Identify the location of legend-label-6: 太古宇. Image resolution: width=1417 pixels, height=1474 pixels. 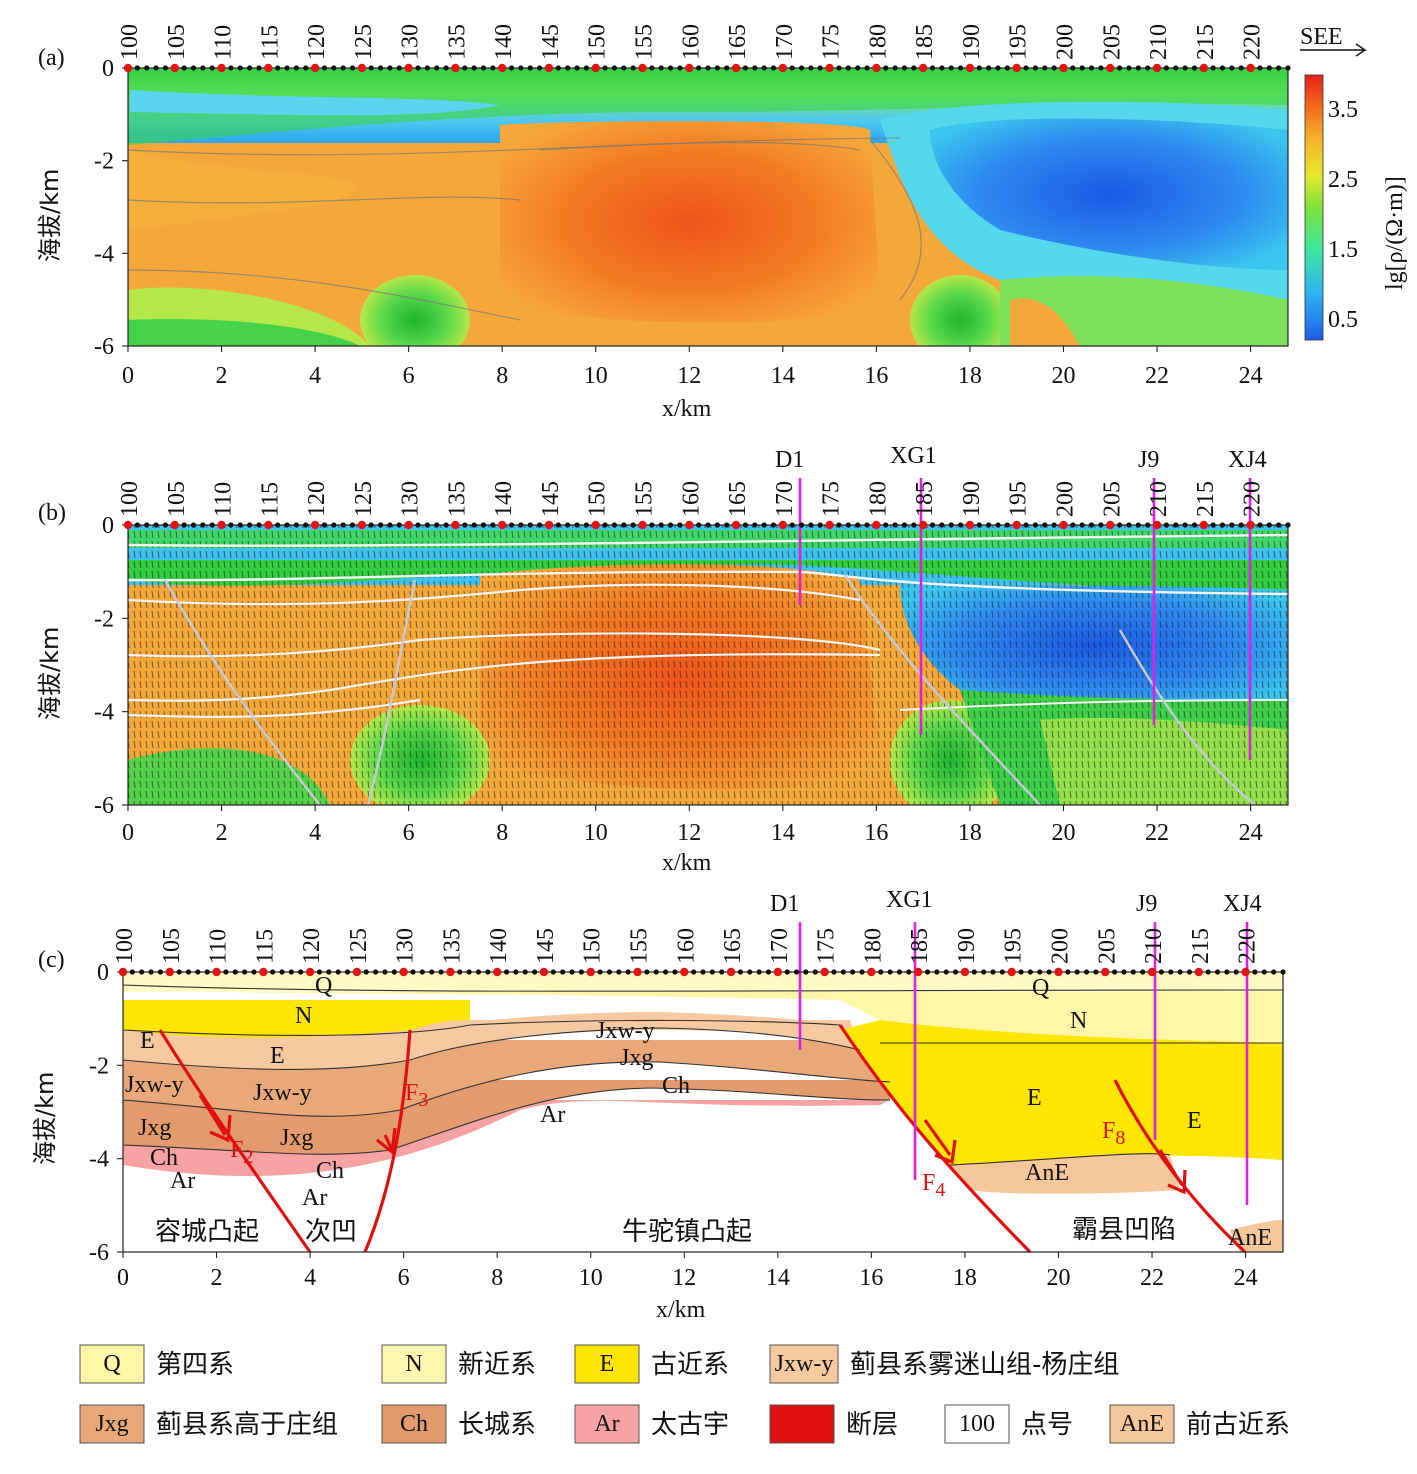
(690, 1425).